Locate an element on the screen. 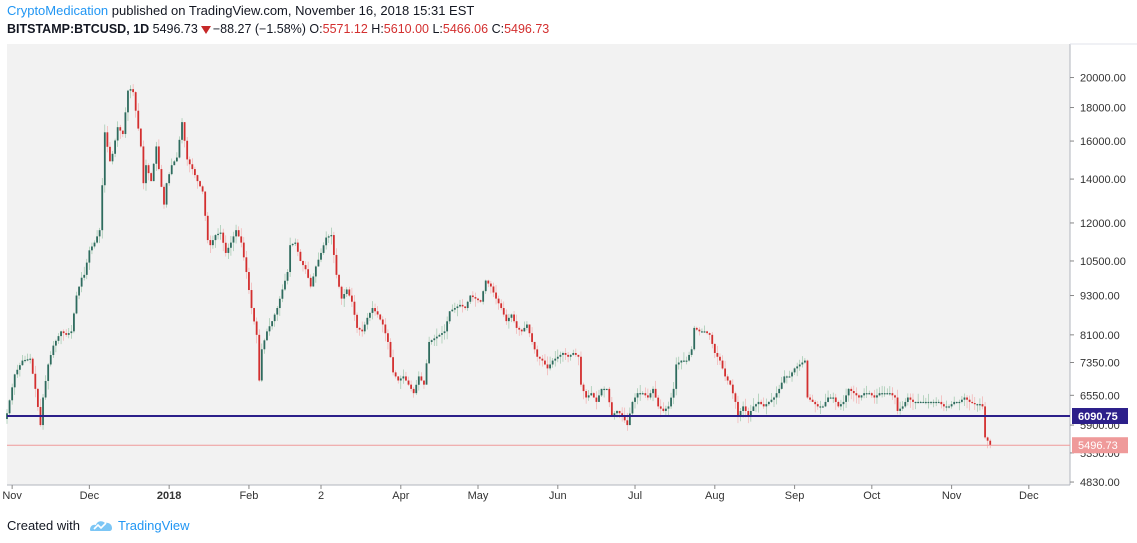 This screenshot has width=1137, height=543. tradingview-logo-icon is located at coordinates (101, 525).